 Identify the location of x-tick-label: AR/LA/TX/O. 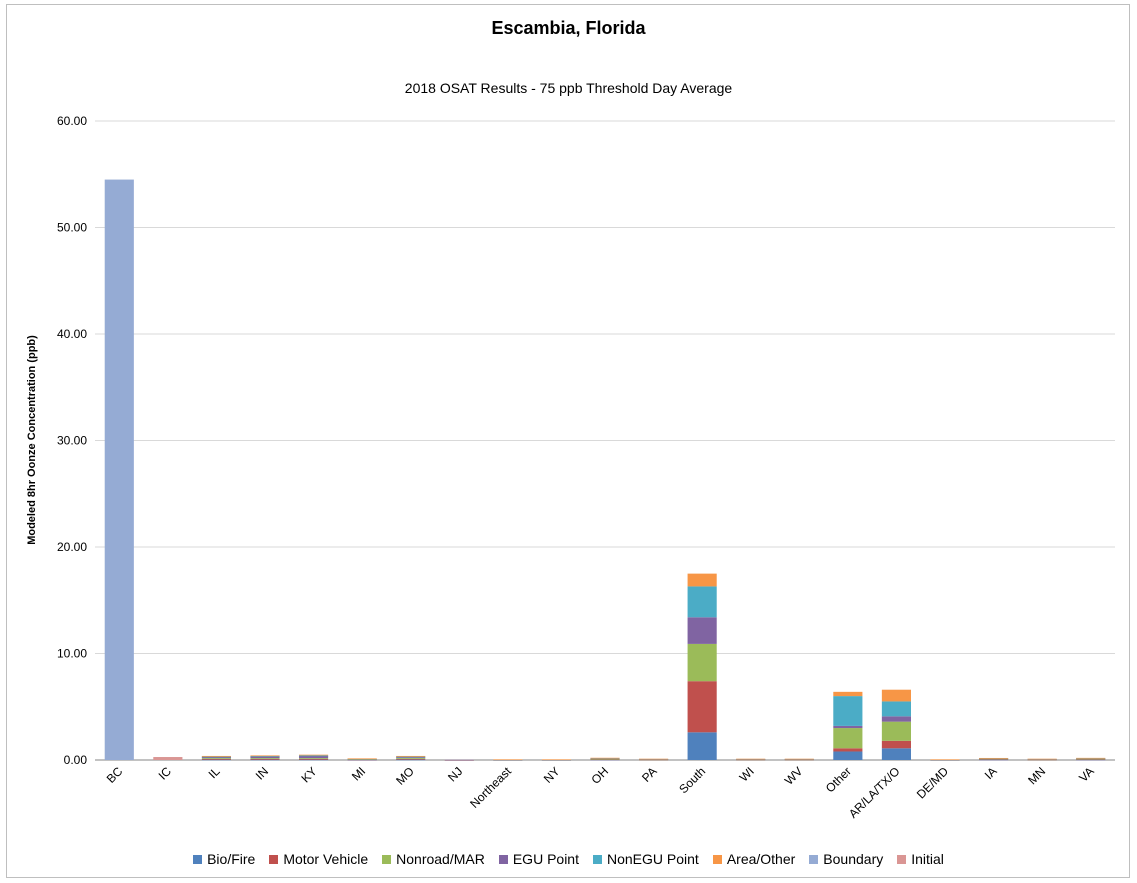
(874, 792).